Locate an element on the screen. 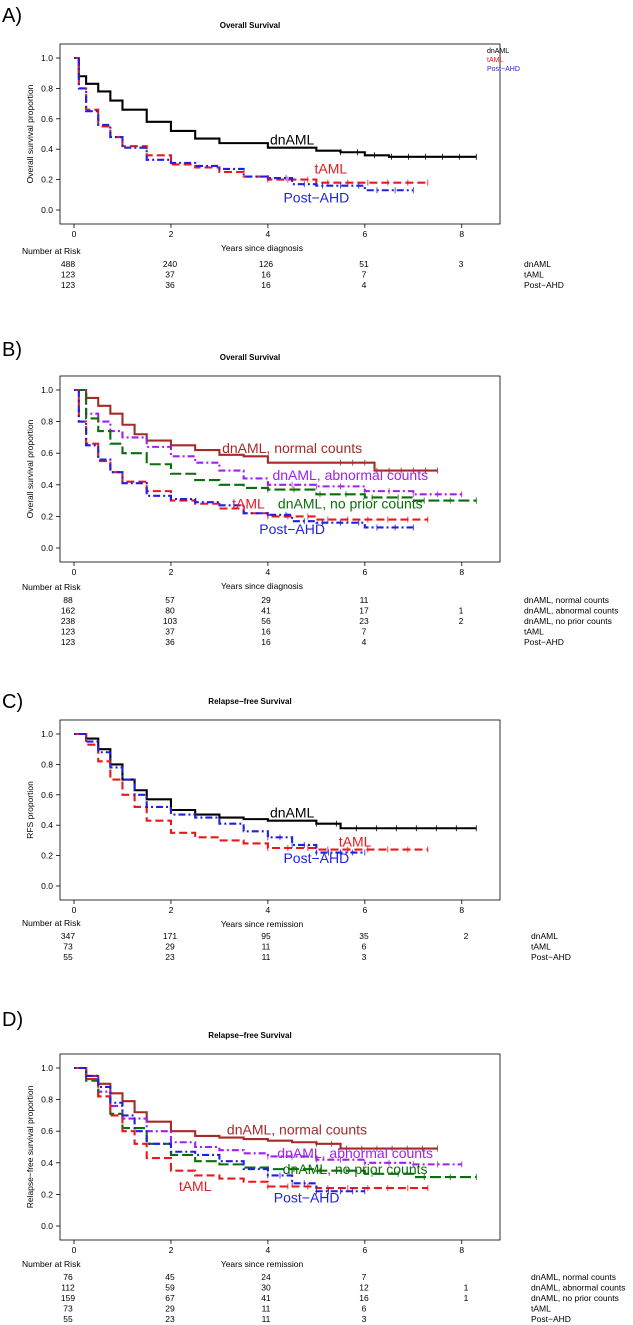 This screenshot has height=1325, width=633. risk-count: 76 is located at coordinates (68, 1277).